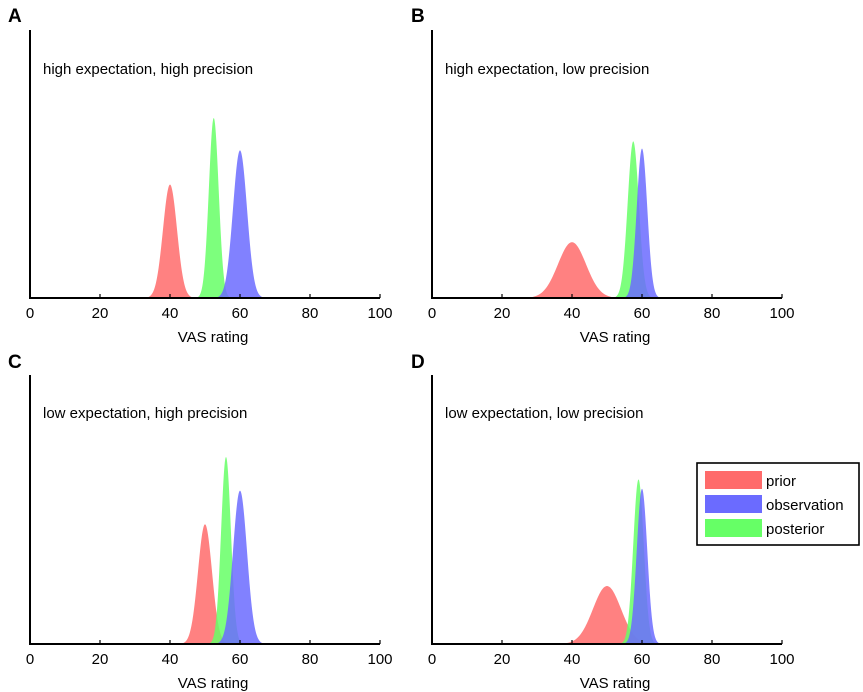 This screenshot has width=863, height=692. I want to click on legend-label: prior, so click(781, 481).